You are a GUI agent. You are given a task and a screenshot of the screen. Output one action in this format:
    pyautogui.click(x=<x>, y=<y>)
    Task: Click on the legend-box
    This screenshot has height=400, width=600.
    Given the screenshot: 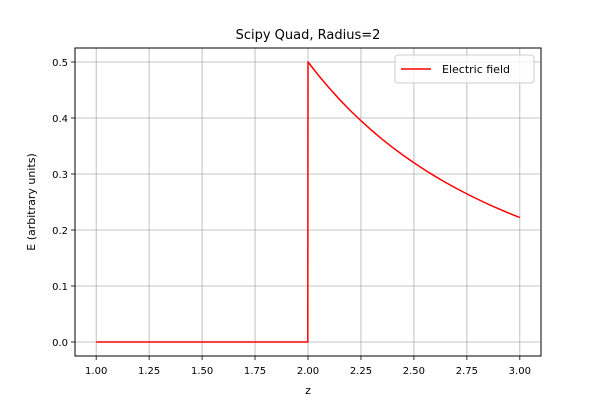 What is the action you would take?
    pyautogui.click(x=464, y=69)
    